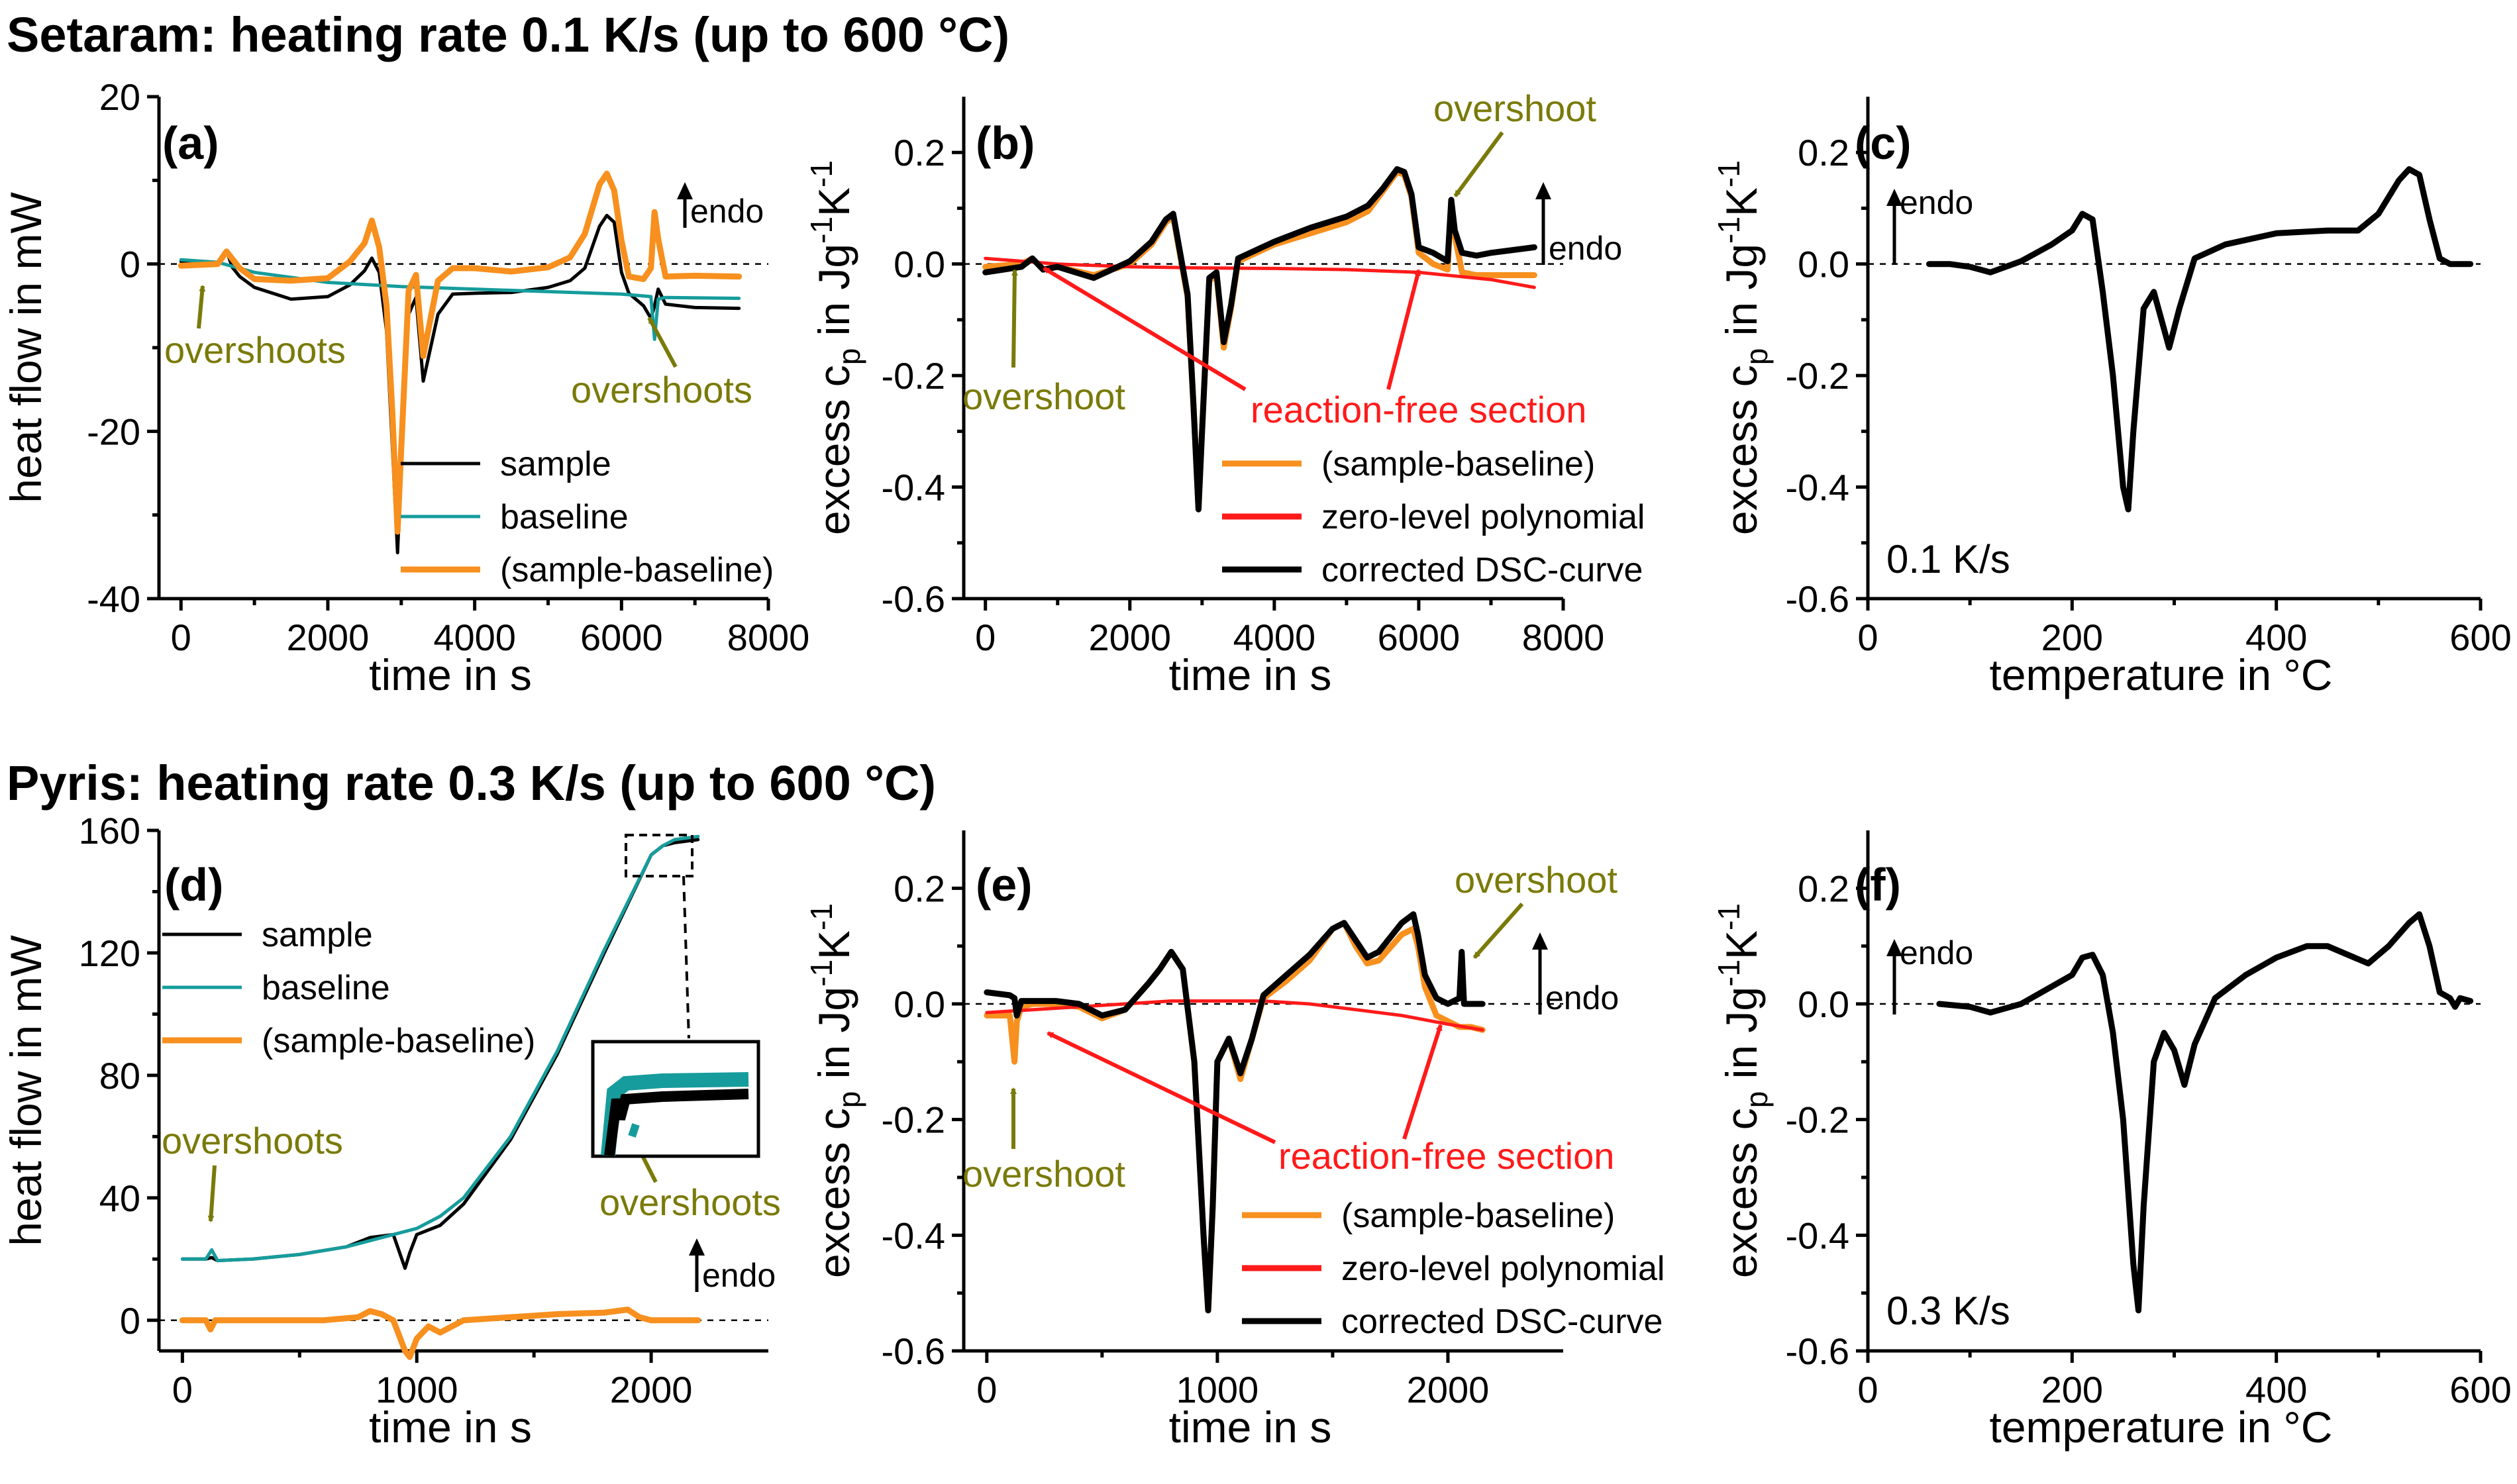 Image resolution: width=2517 pixels, height=1484 pixels. I want to click on chart-e-endo-arrowhead, so click(1540, 941).